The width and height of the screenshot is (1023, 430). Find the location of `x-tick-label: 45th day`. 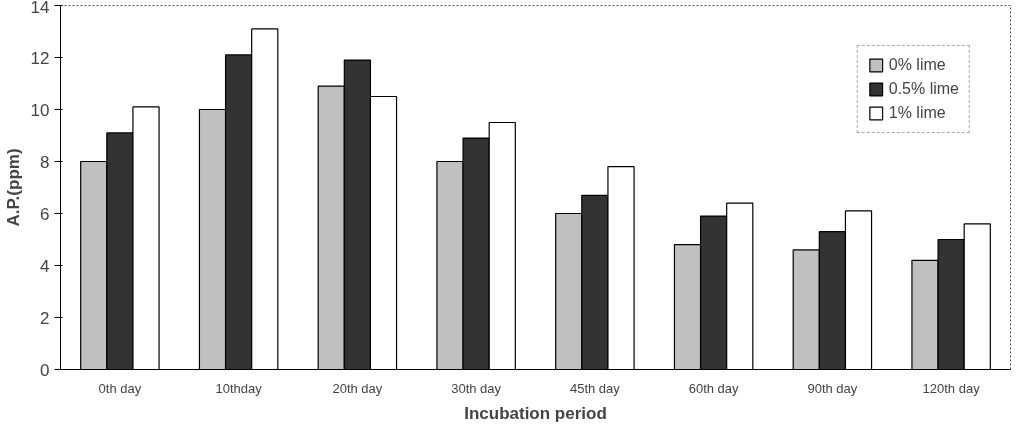

x-tick-label: 45th day is located at coordinates (595, 388).